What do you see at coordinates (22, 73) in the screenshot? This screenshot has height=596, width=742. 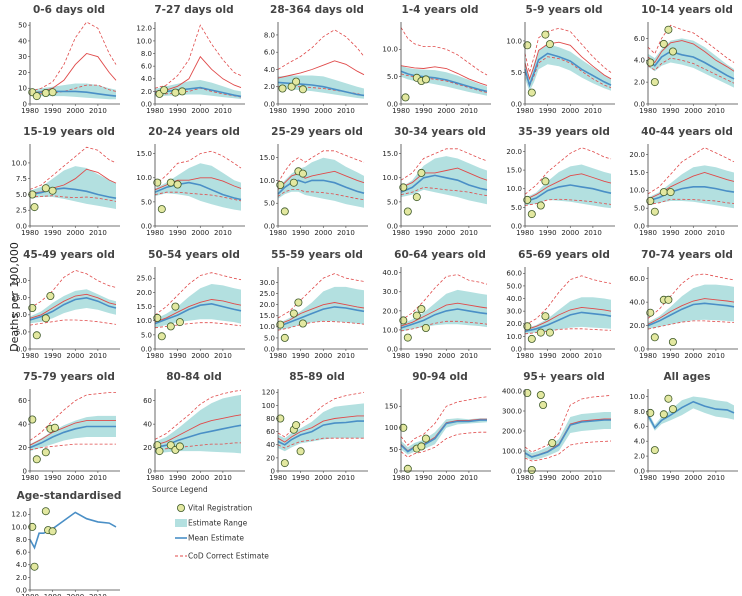 I see `y-tick-label: 20` at bounding box center [22, 73].